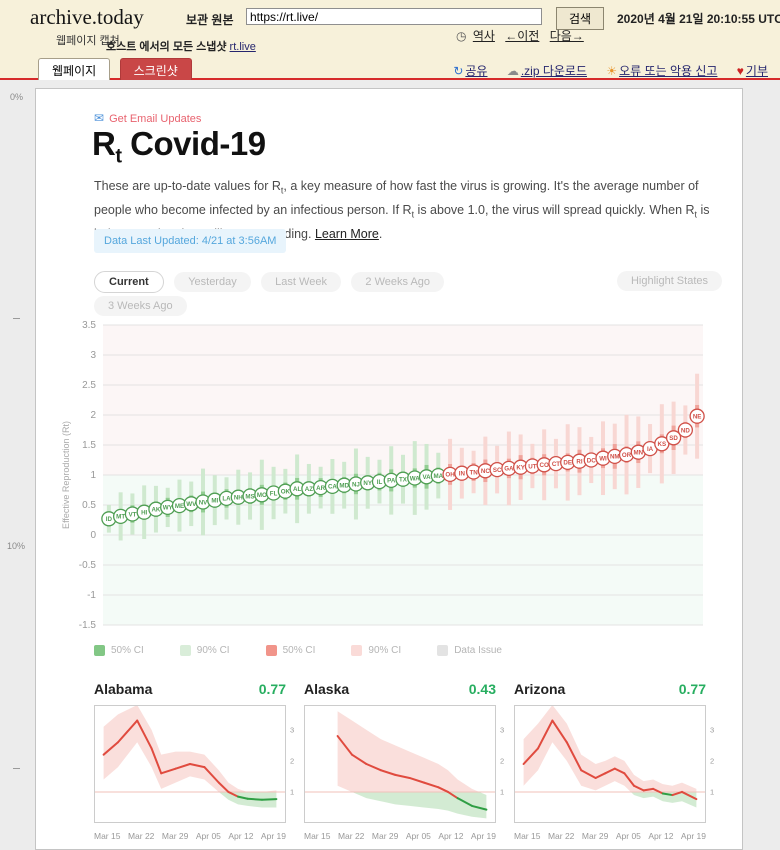  What do you see at coordinates (461, 36) in the screenshot?
I see `clock-icon: ◷` at bounding box center [461, 36].